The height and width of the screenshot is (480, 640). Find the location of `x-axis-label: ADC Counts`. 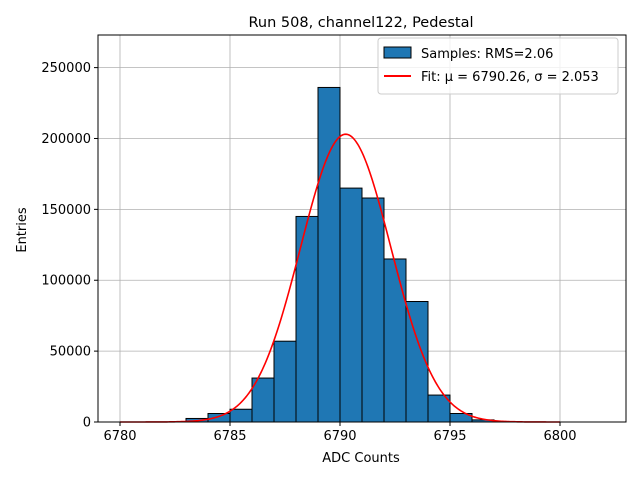

x-axis-label: ADC Counts is located at coordinates (361, 458).